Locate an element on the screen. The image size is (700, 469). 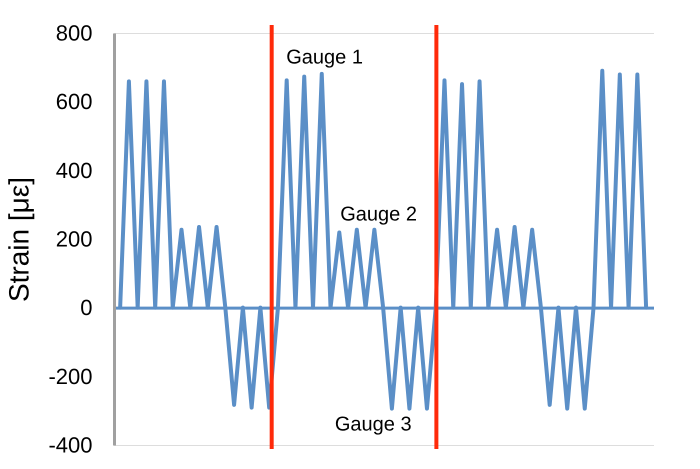
y-tick-label: 200 is located at coordinates (74, 239).